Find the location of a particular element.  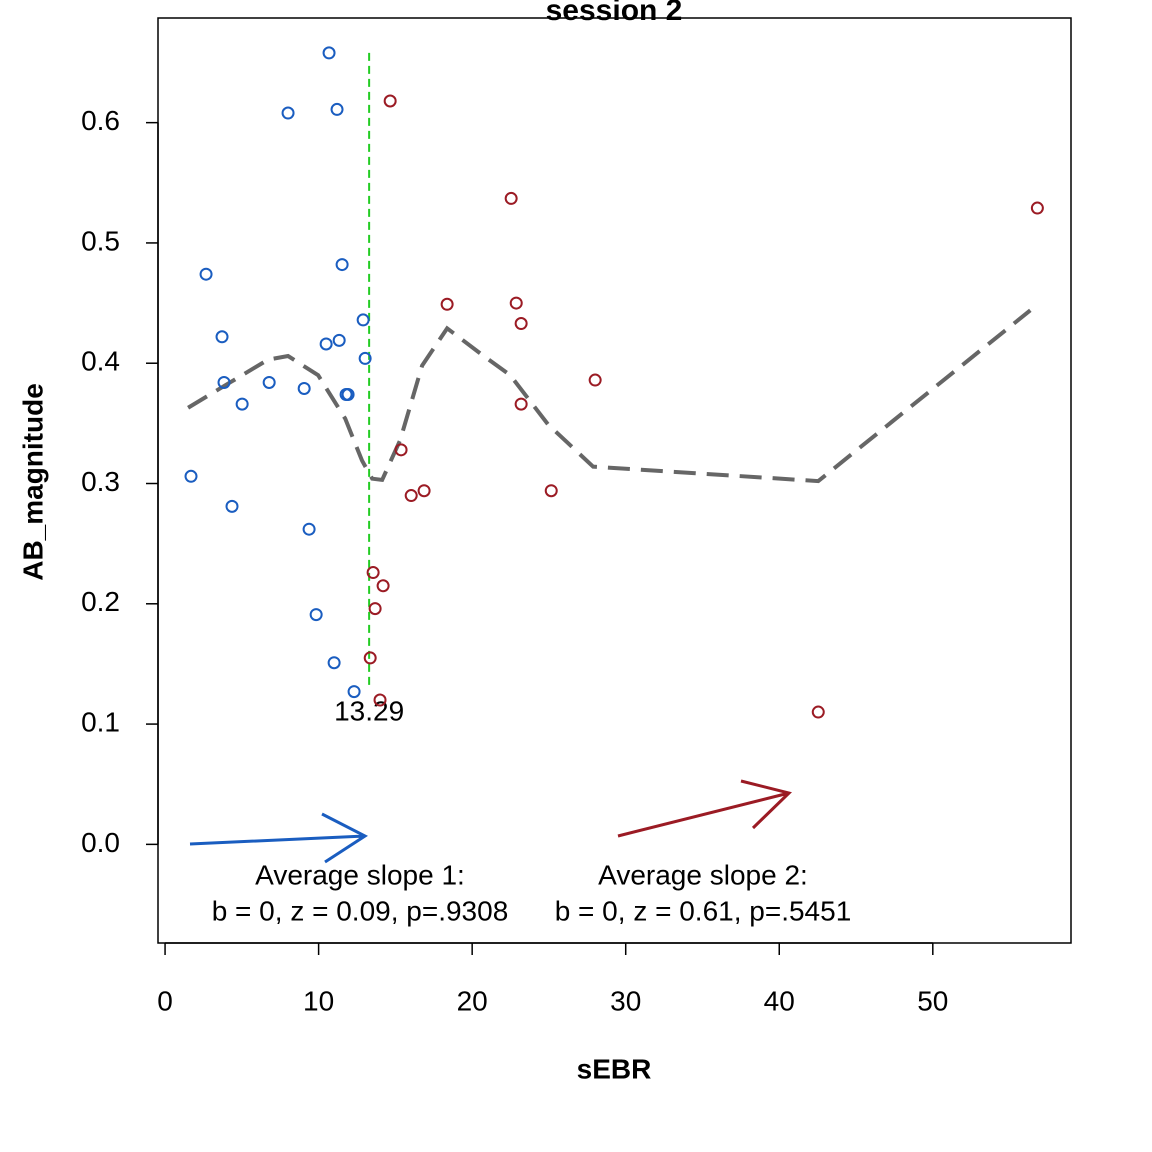

x-axis-title: sEBR is located at coordinates (614, 1068).